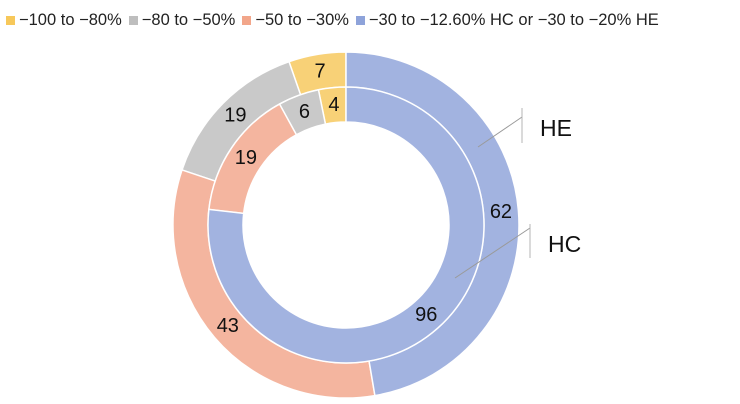 This screenshot has width=740, height=404. I want to click on legend-item: −50 to −30%, so click(295, 20).